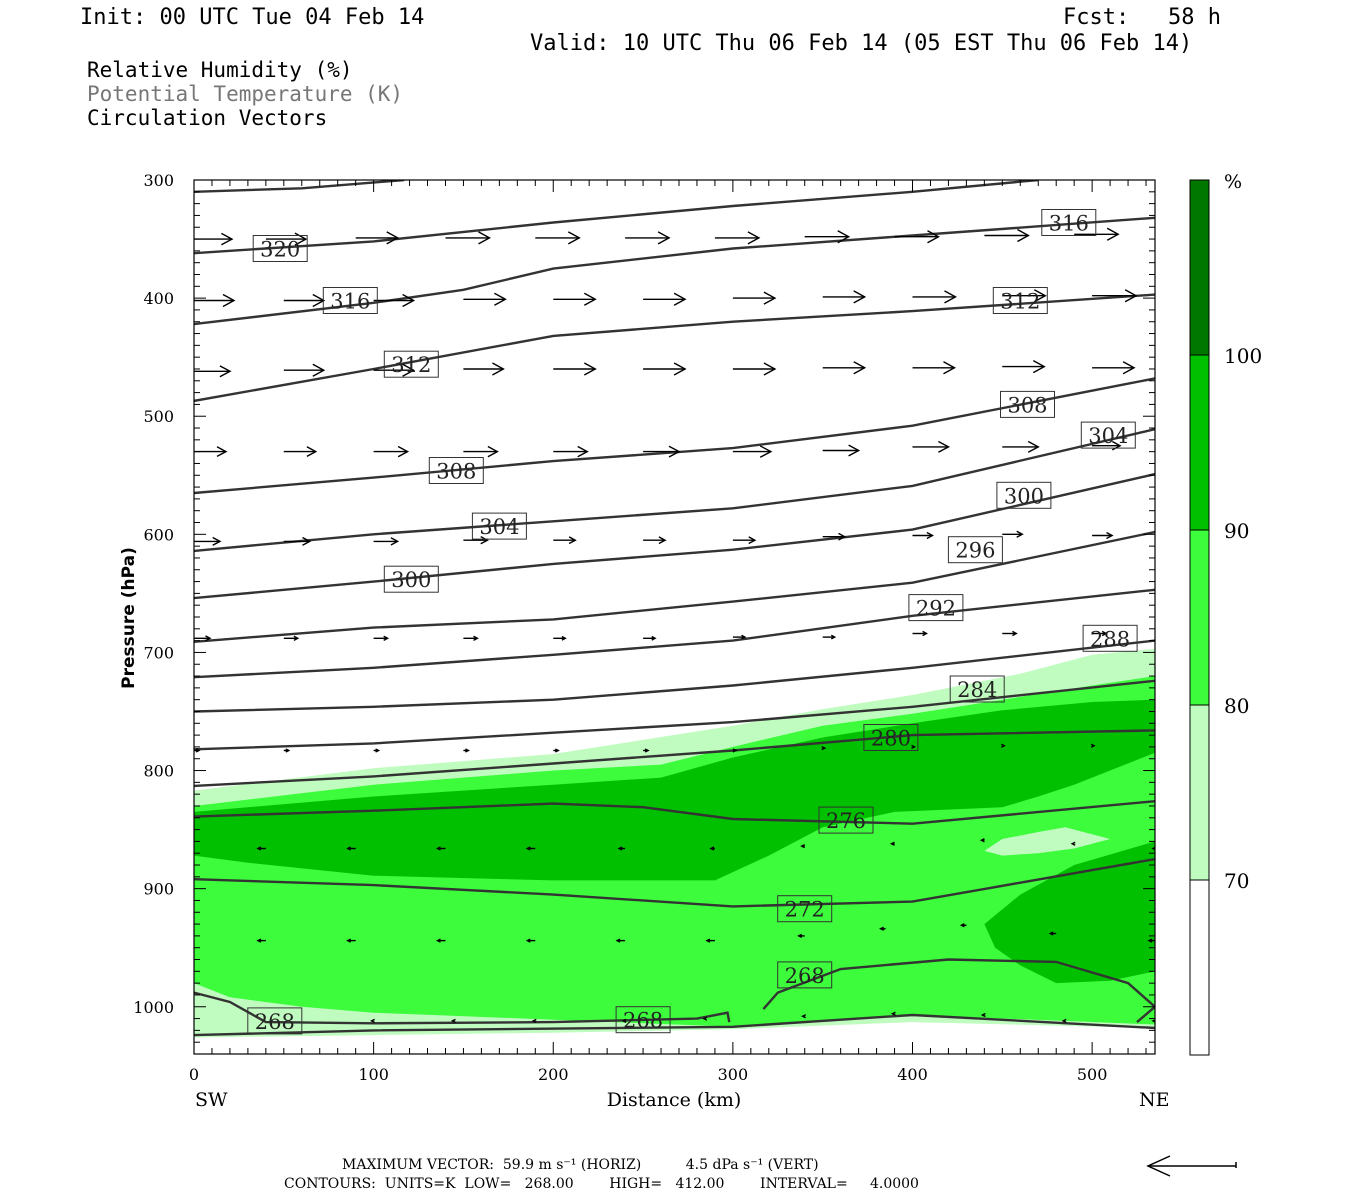  I want to click on svg-text: 320, so click(280, 250).